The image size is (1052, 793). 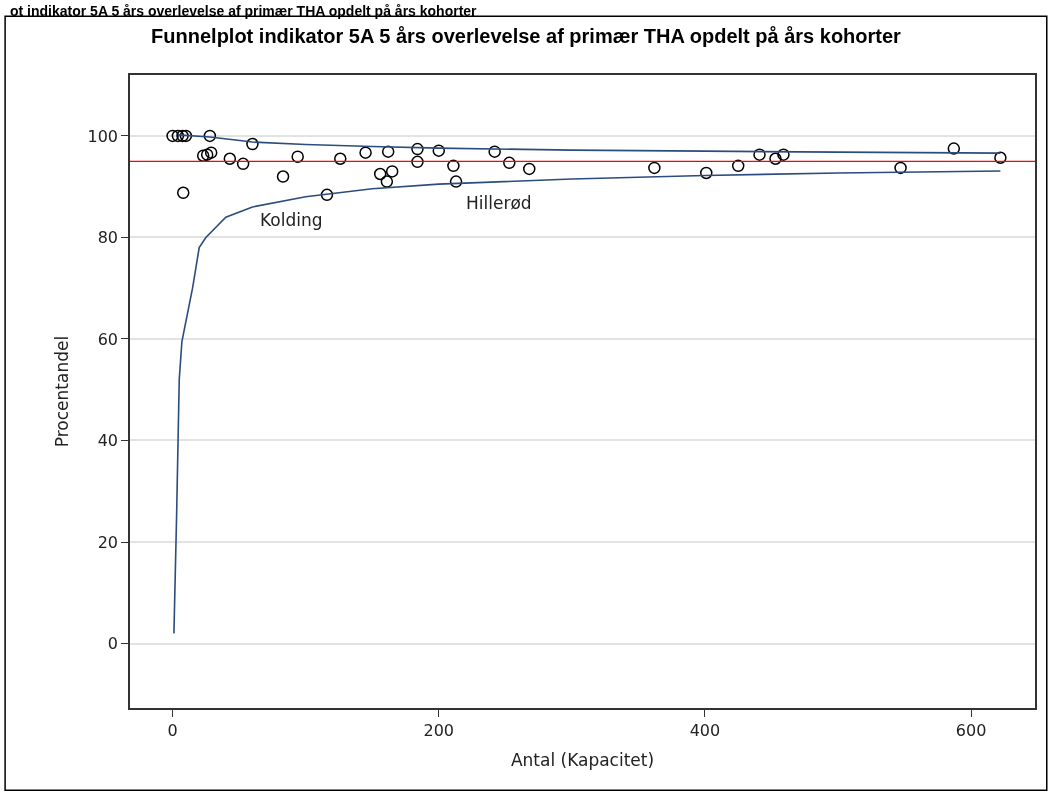 I want to click on y-tick-label: 60, so click(x=108, y=339).